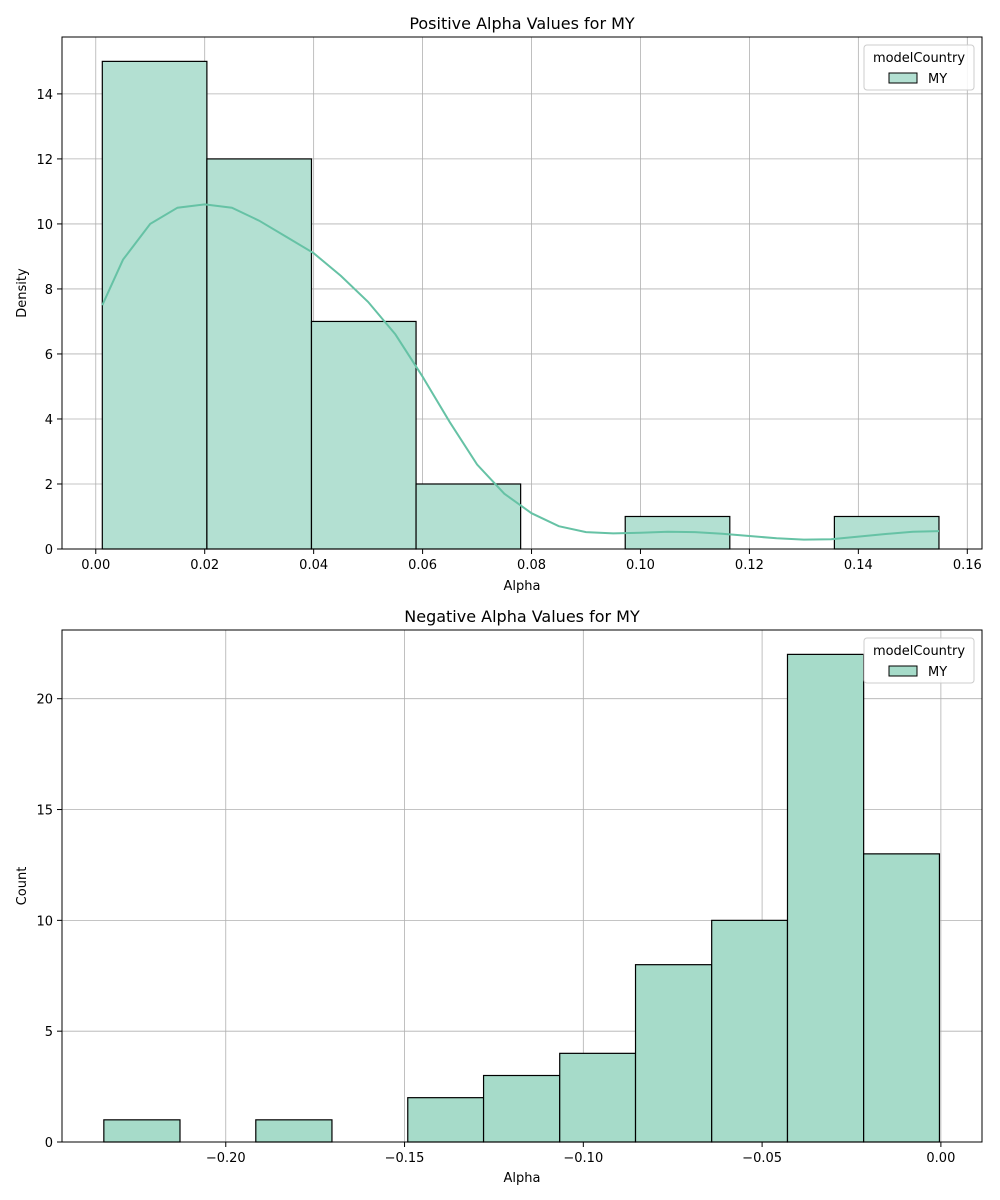 This screenshot has width=1000, height=1200. What do you see at coordinates (640, 565) in the screenshot?
I see `x-tick-label: 0.10` at bounding box center [640, 565].